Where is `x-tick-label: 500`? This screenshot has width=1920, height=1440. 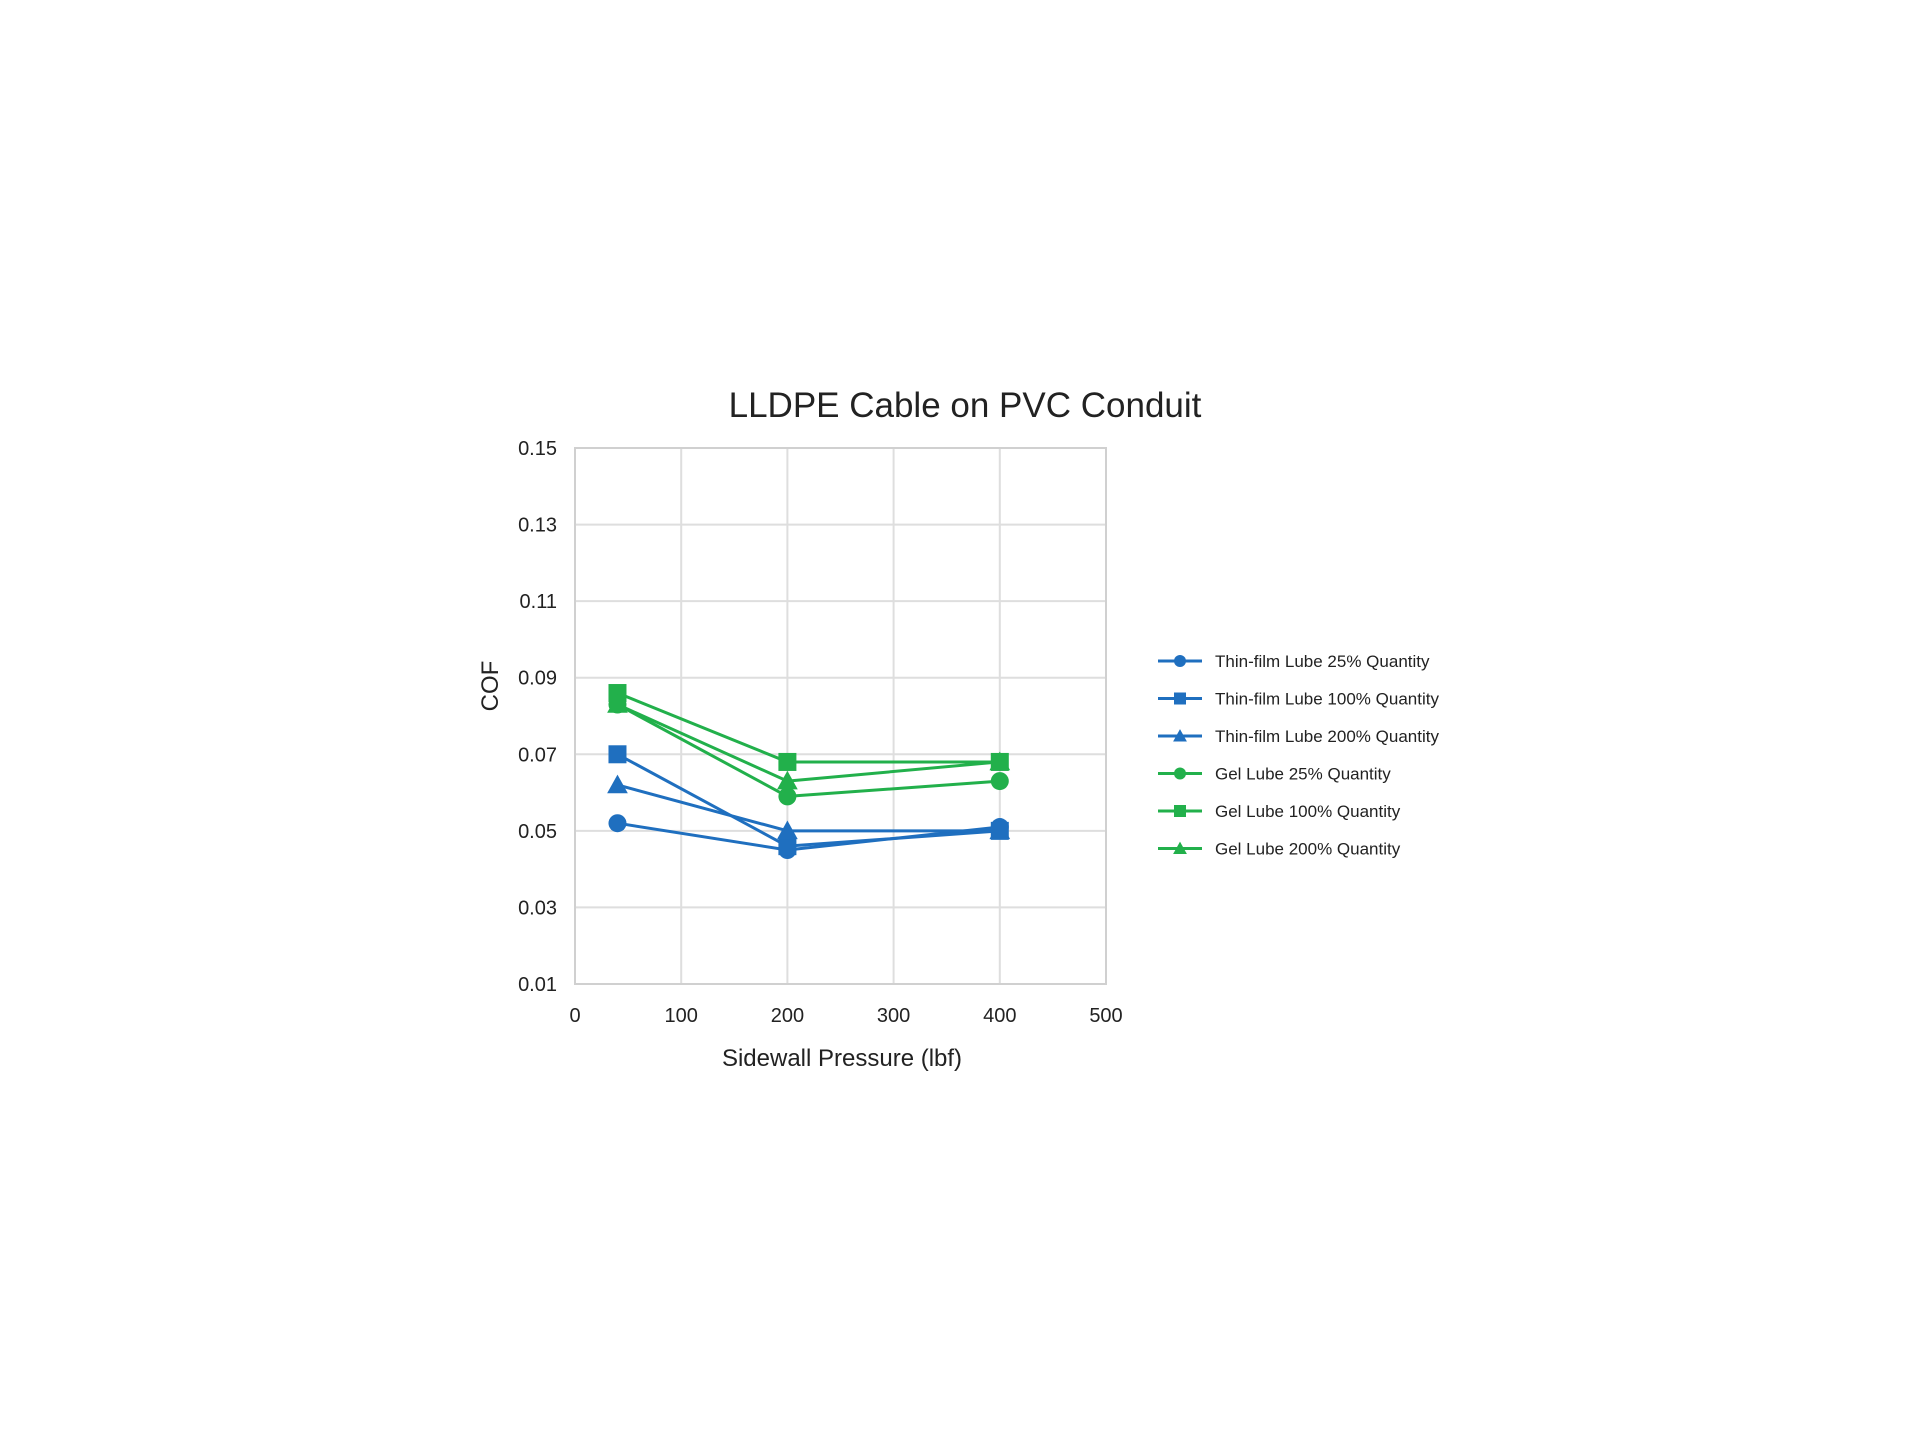
x-tick-label: 500 is located at coordinates (1105, 1016).